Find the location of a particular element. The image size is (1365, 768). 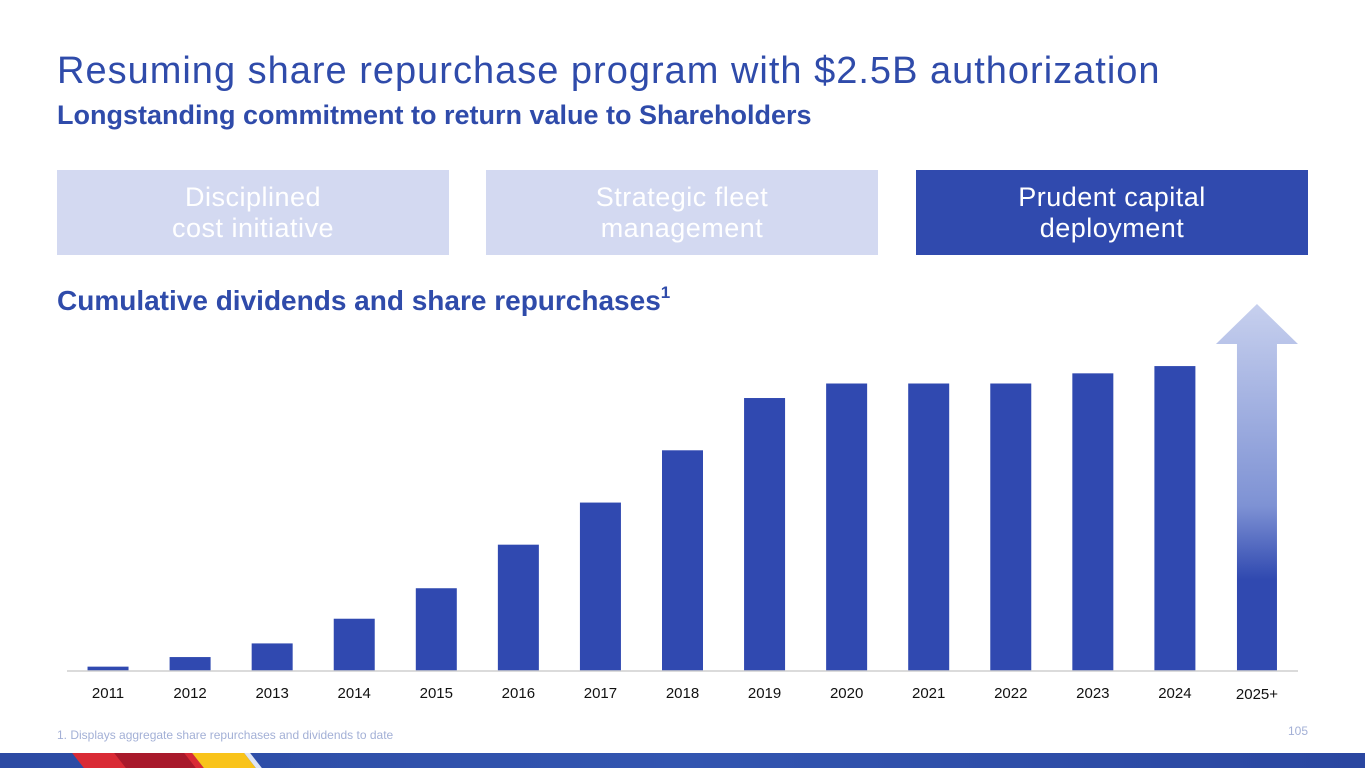

x-tick-label-2013: 2013 is located at coordinates (271, 693).